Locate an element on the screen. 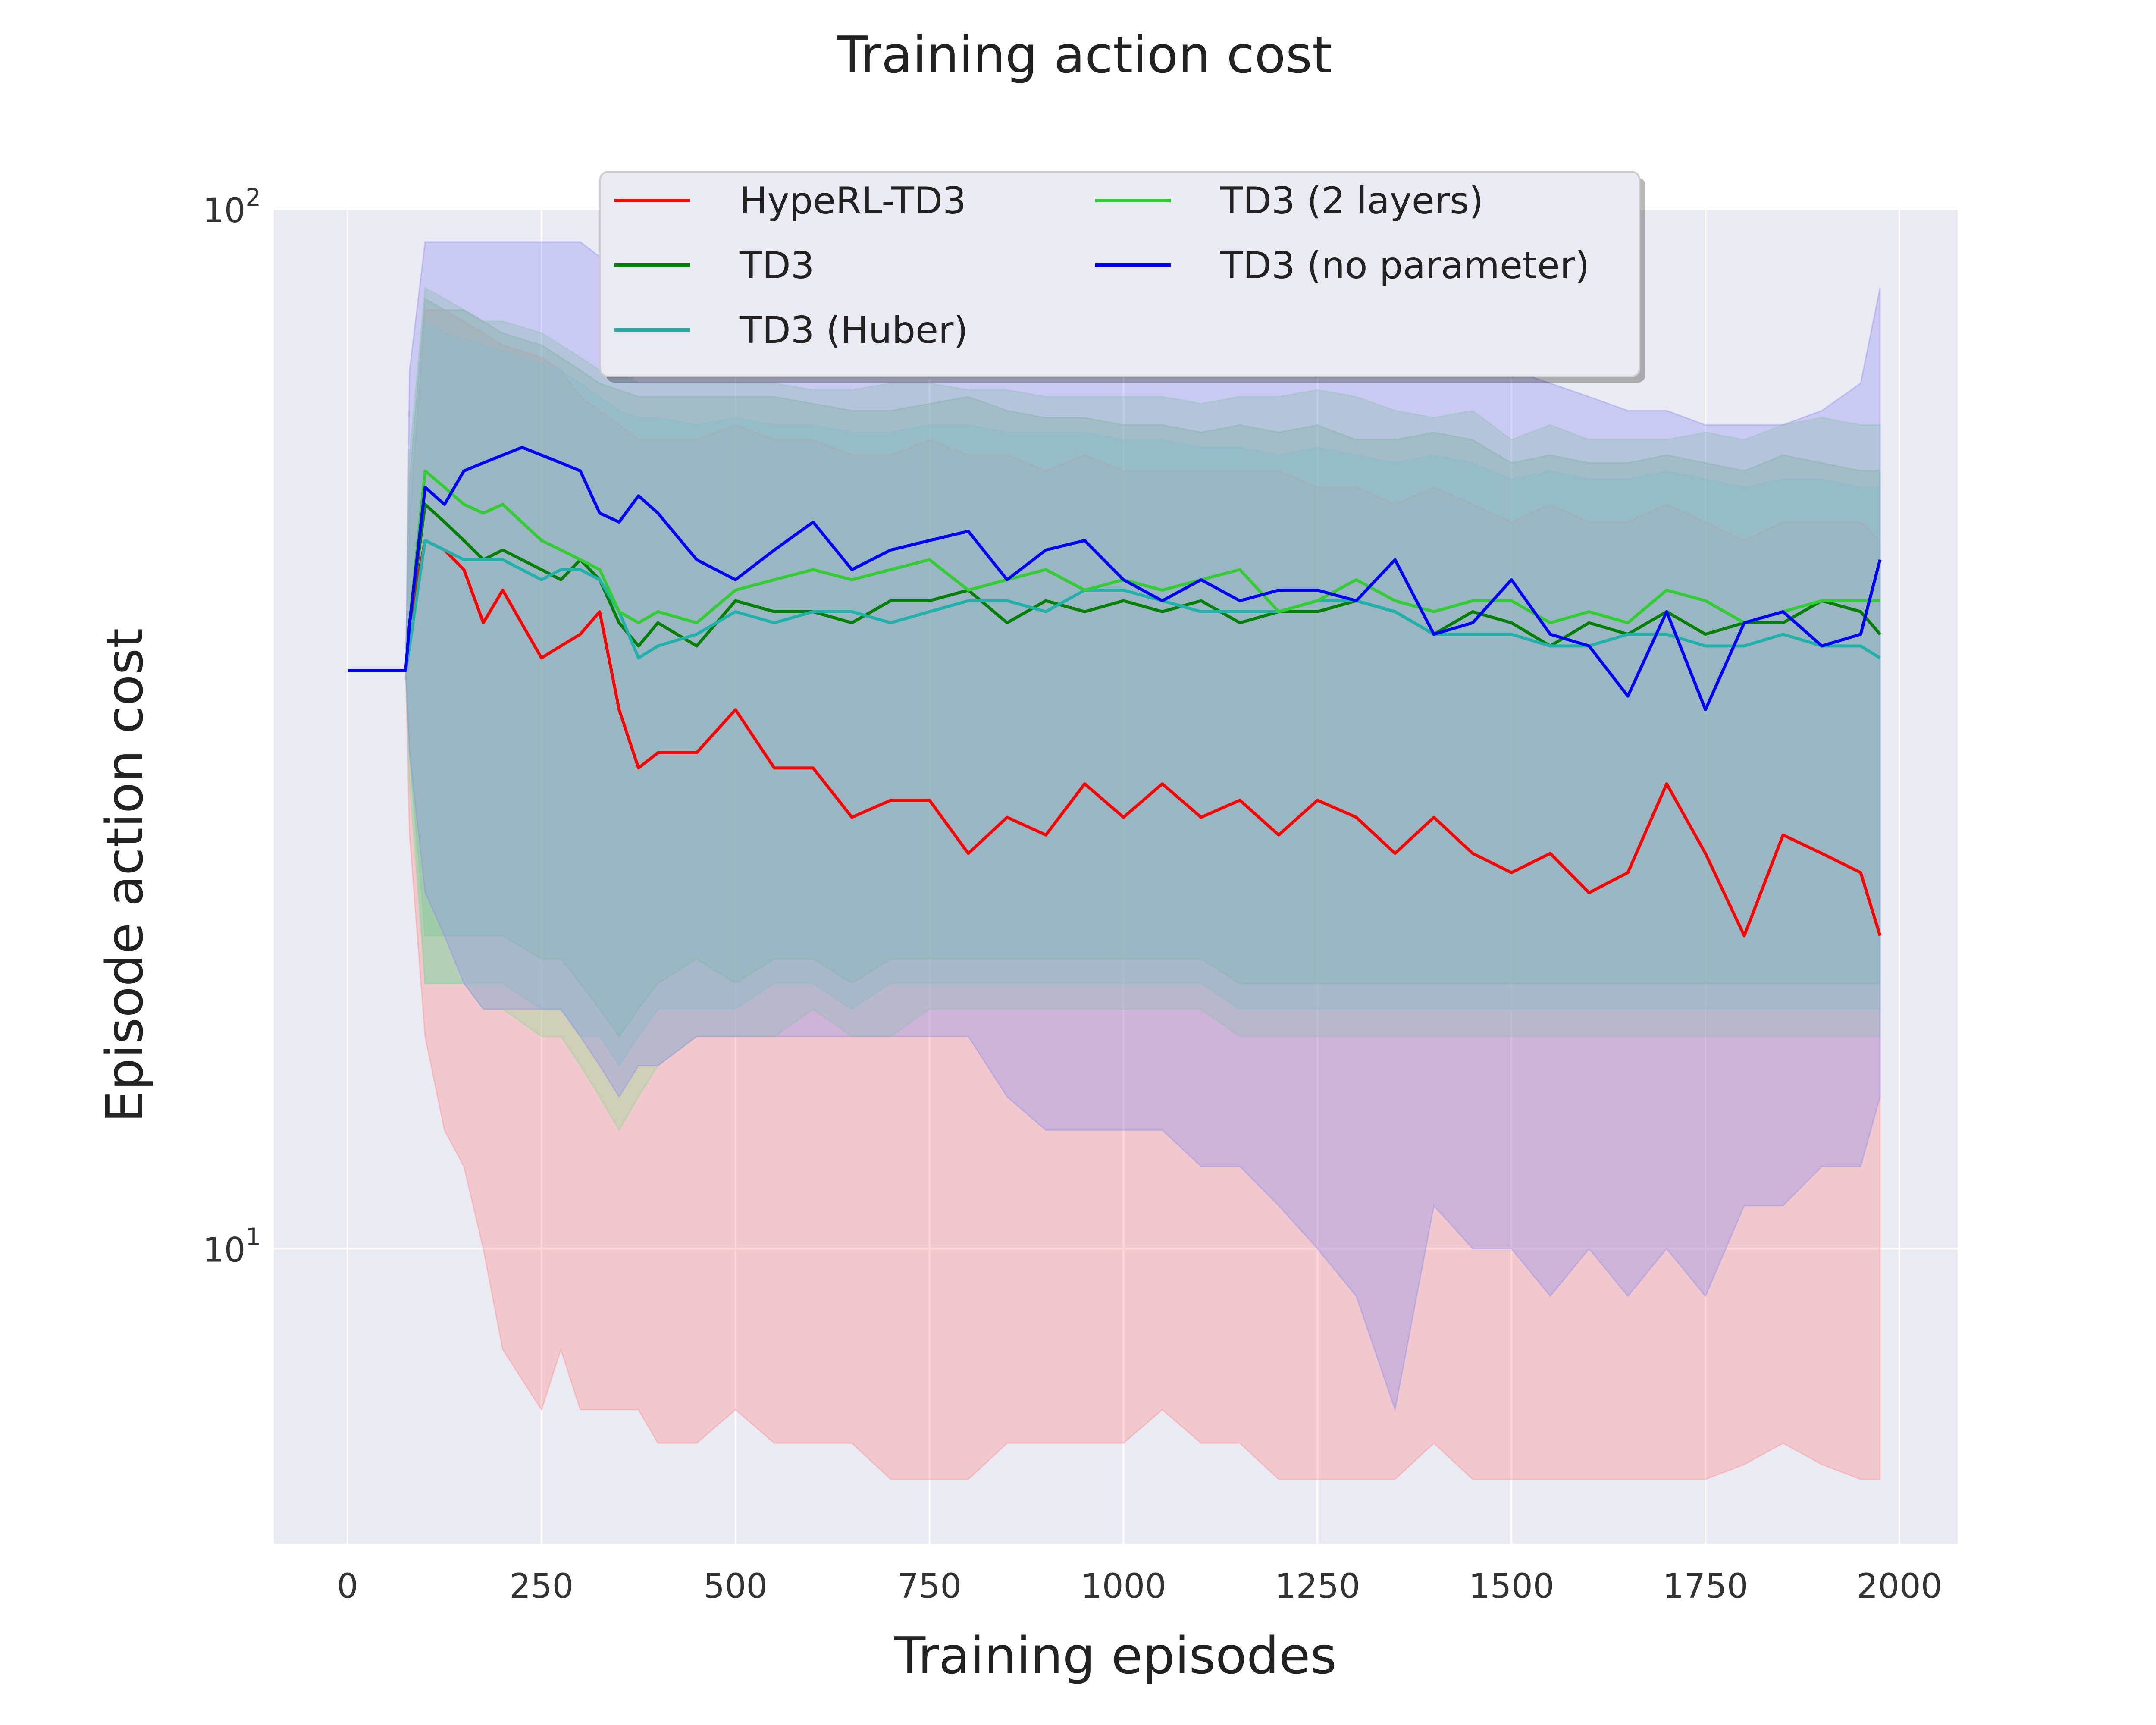 The width and height of the screenshot is (2156, 1725). legend-label: HypeRL-TD3 is located at coordinates (853, 201).